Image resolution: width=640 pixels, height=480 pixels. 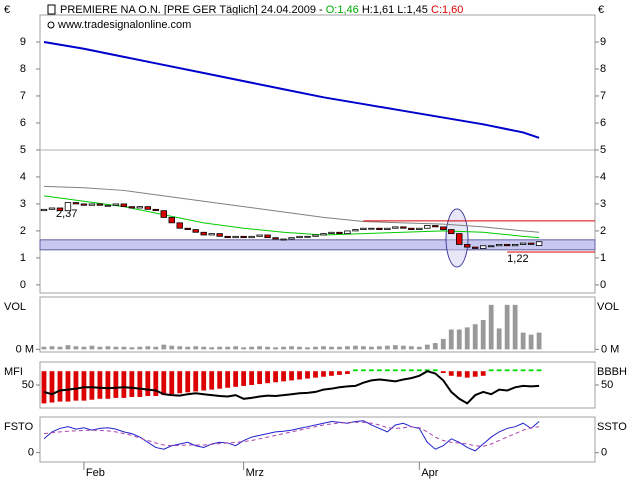 I want to click on moving-average, so click(x=291, y=209).